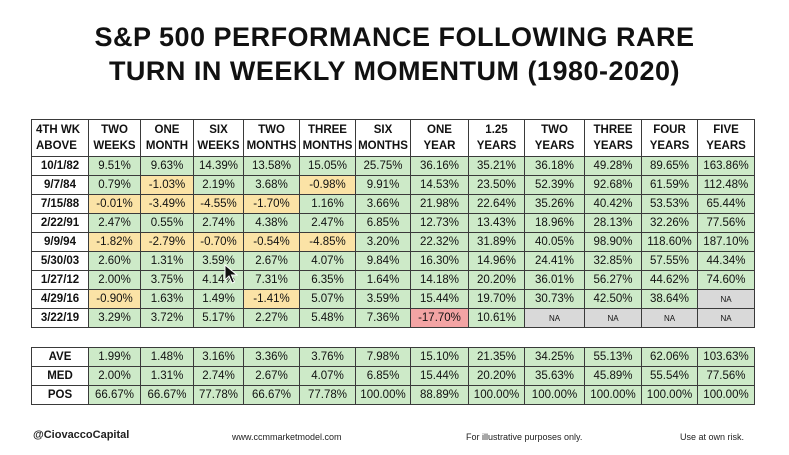 This screenshot has width=789, height=455. I want to click on value-cell: 9.63%, so click(167, 166).